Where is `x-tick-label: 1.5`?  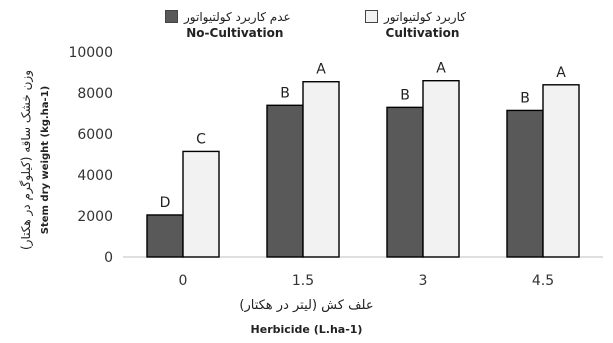 x-tick-label: 1.5 is located at coordinates (303, 281).